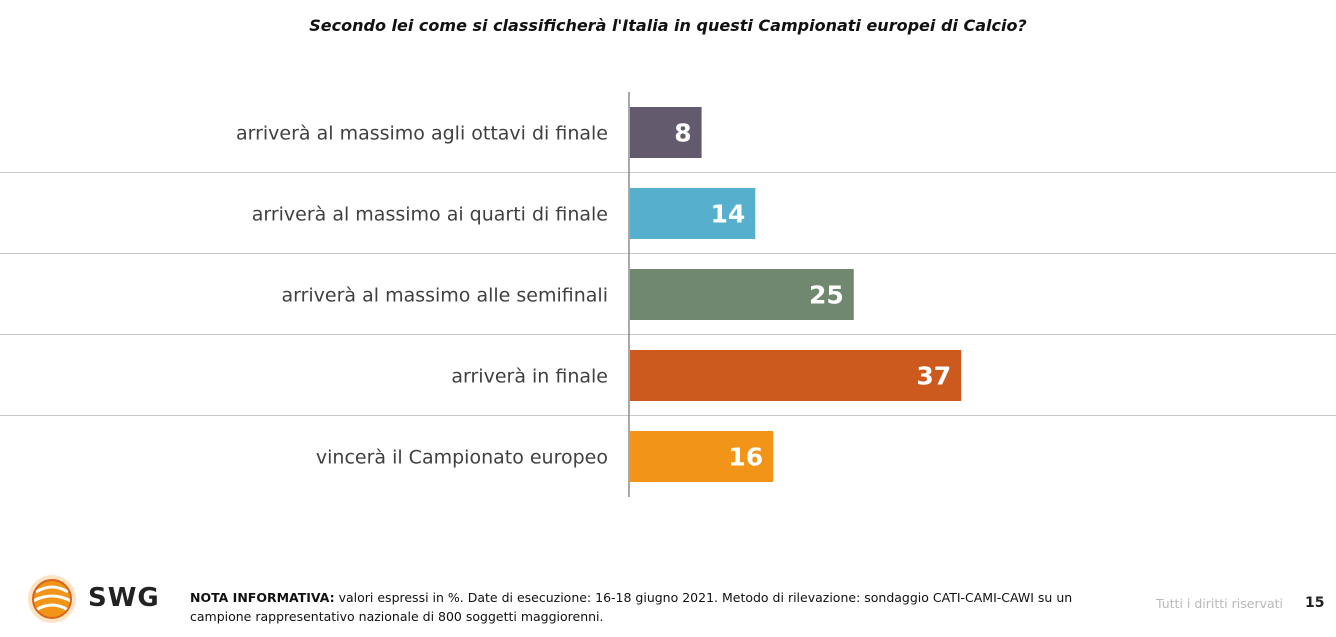 Image resolution: width=1336 pixels, height=637 pixels. I want to click on swg-logo-text: SWG, so click(124, 598).